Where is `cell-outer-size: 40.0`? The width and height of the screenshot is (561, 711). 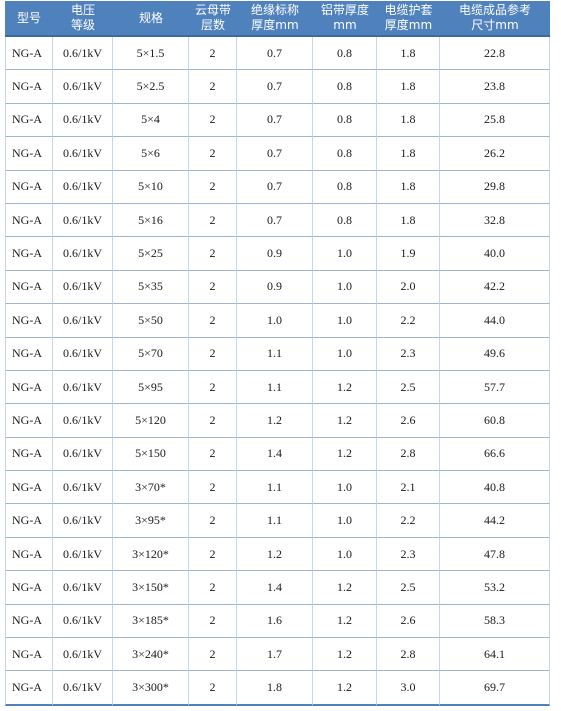
cell-outer-size: 40.0 is located at coordinates (495, 254).